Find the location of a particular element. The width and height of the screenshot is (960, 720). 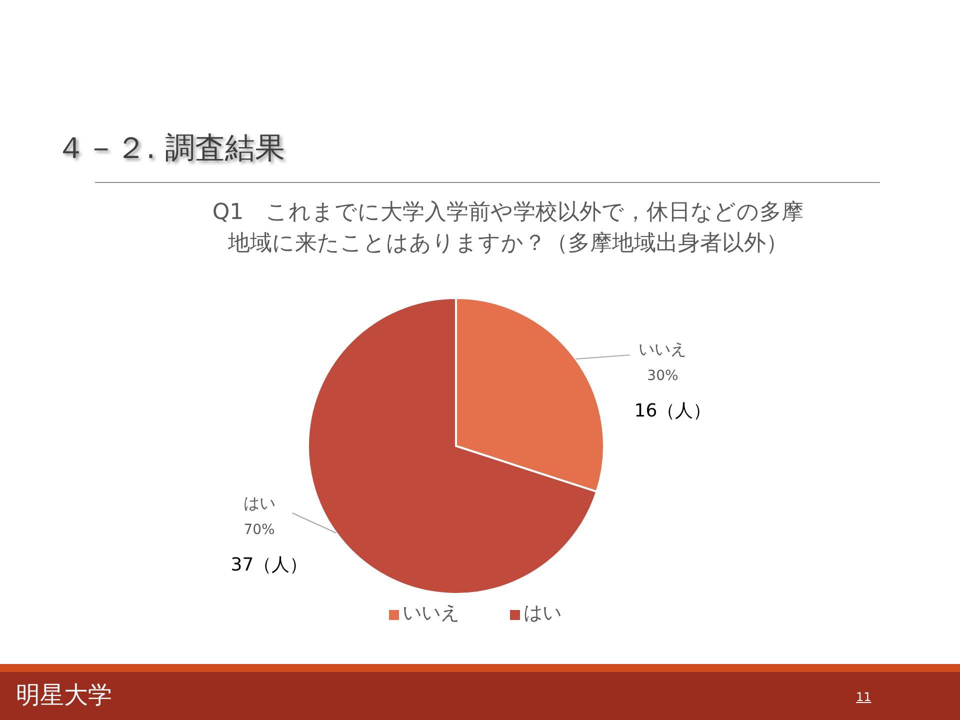

text: 37（人） is located at coordinates (269, 565).